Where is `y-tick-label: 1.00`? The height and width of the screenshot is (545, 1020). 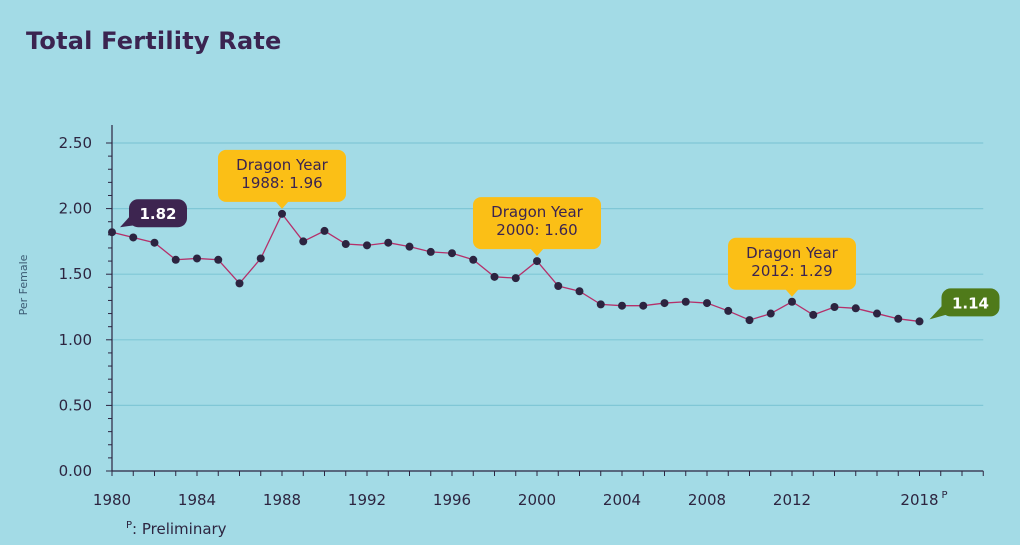
y-tick-label: 1.00 is located at coordinates (75, 340).